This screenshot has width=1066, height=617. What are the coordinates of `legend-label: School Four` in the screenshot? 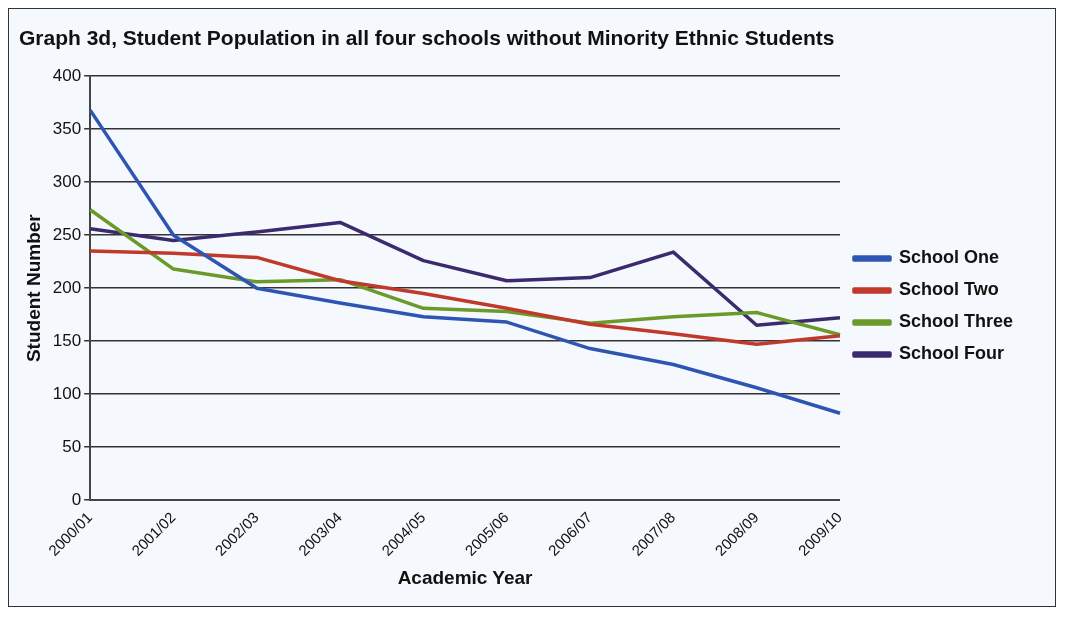 It's located at (951, 353).